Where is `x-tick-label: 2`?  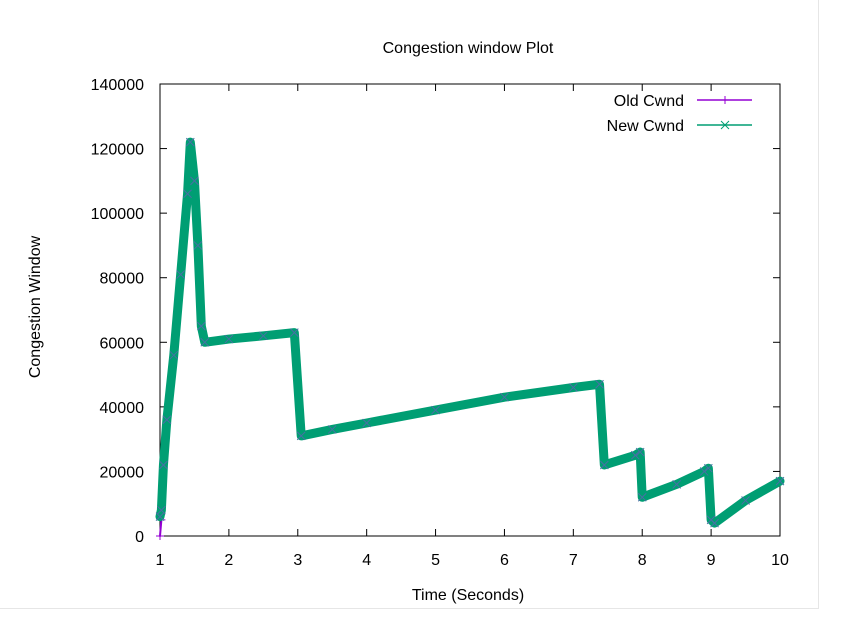 x-tick-label: 2 is located at coordinates (228, 560).